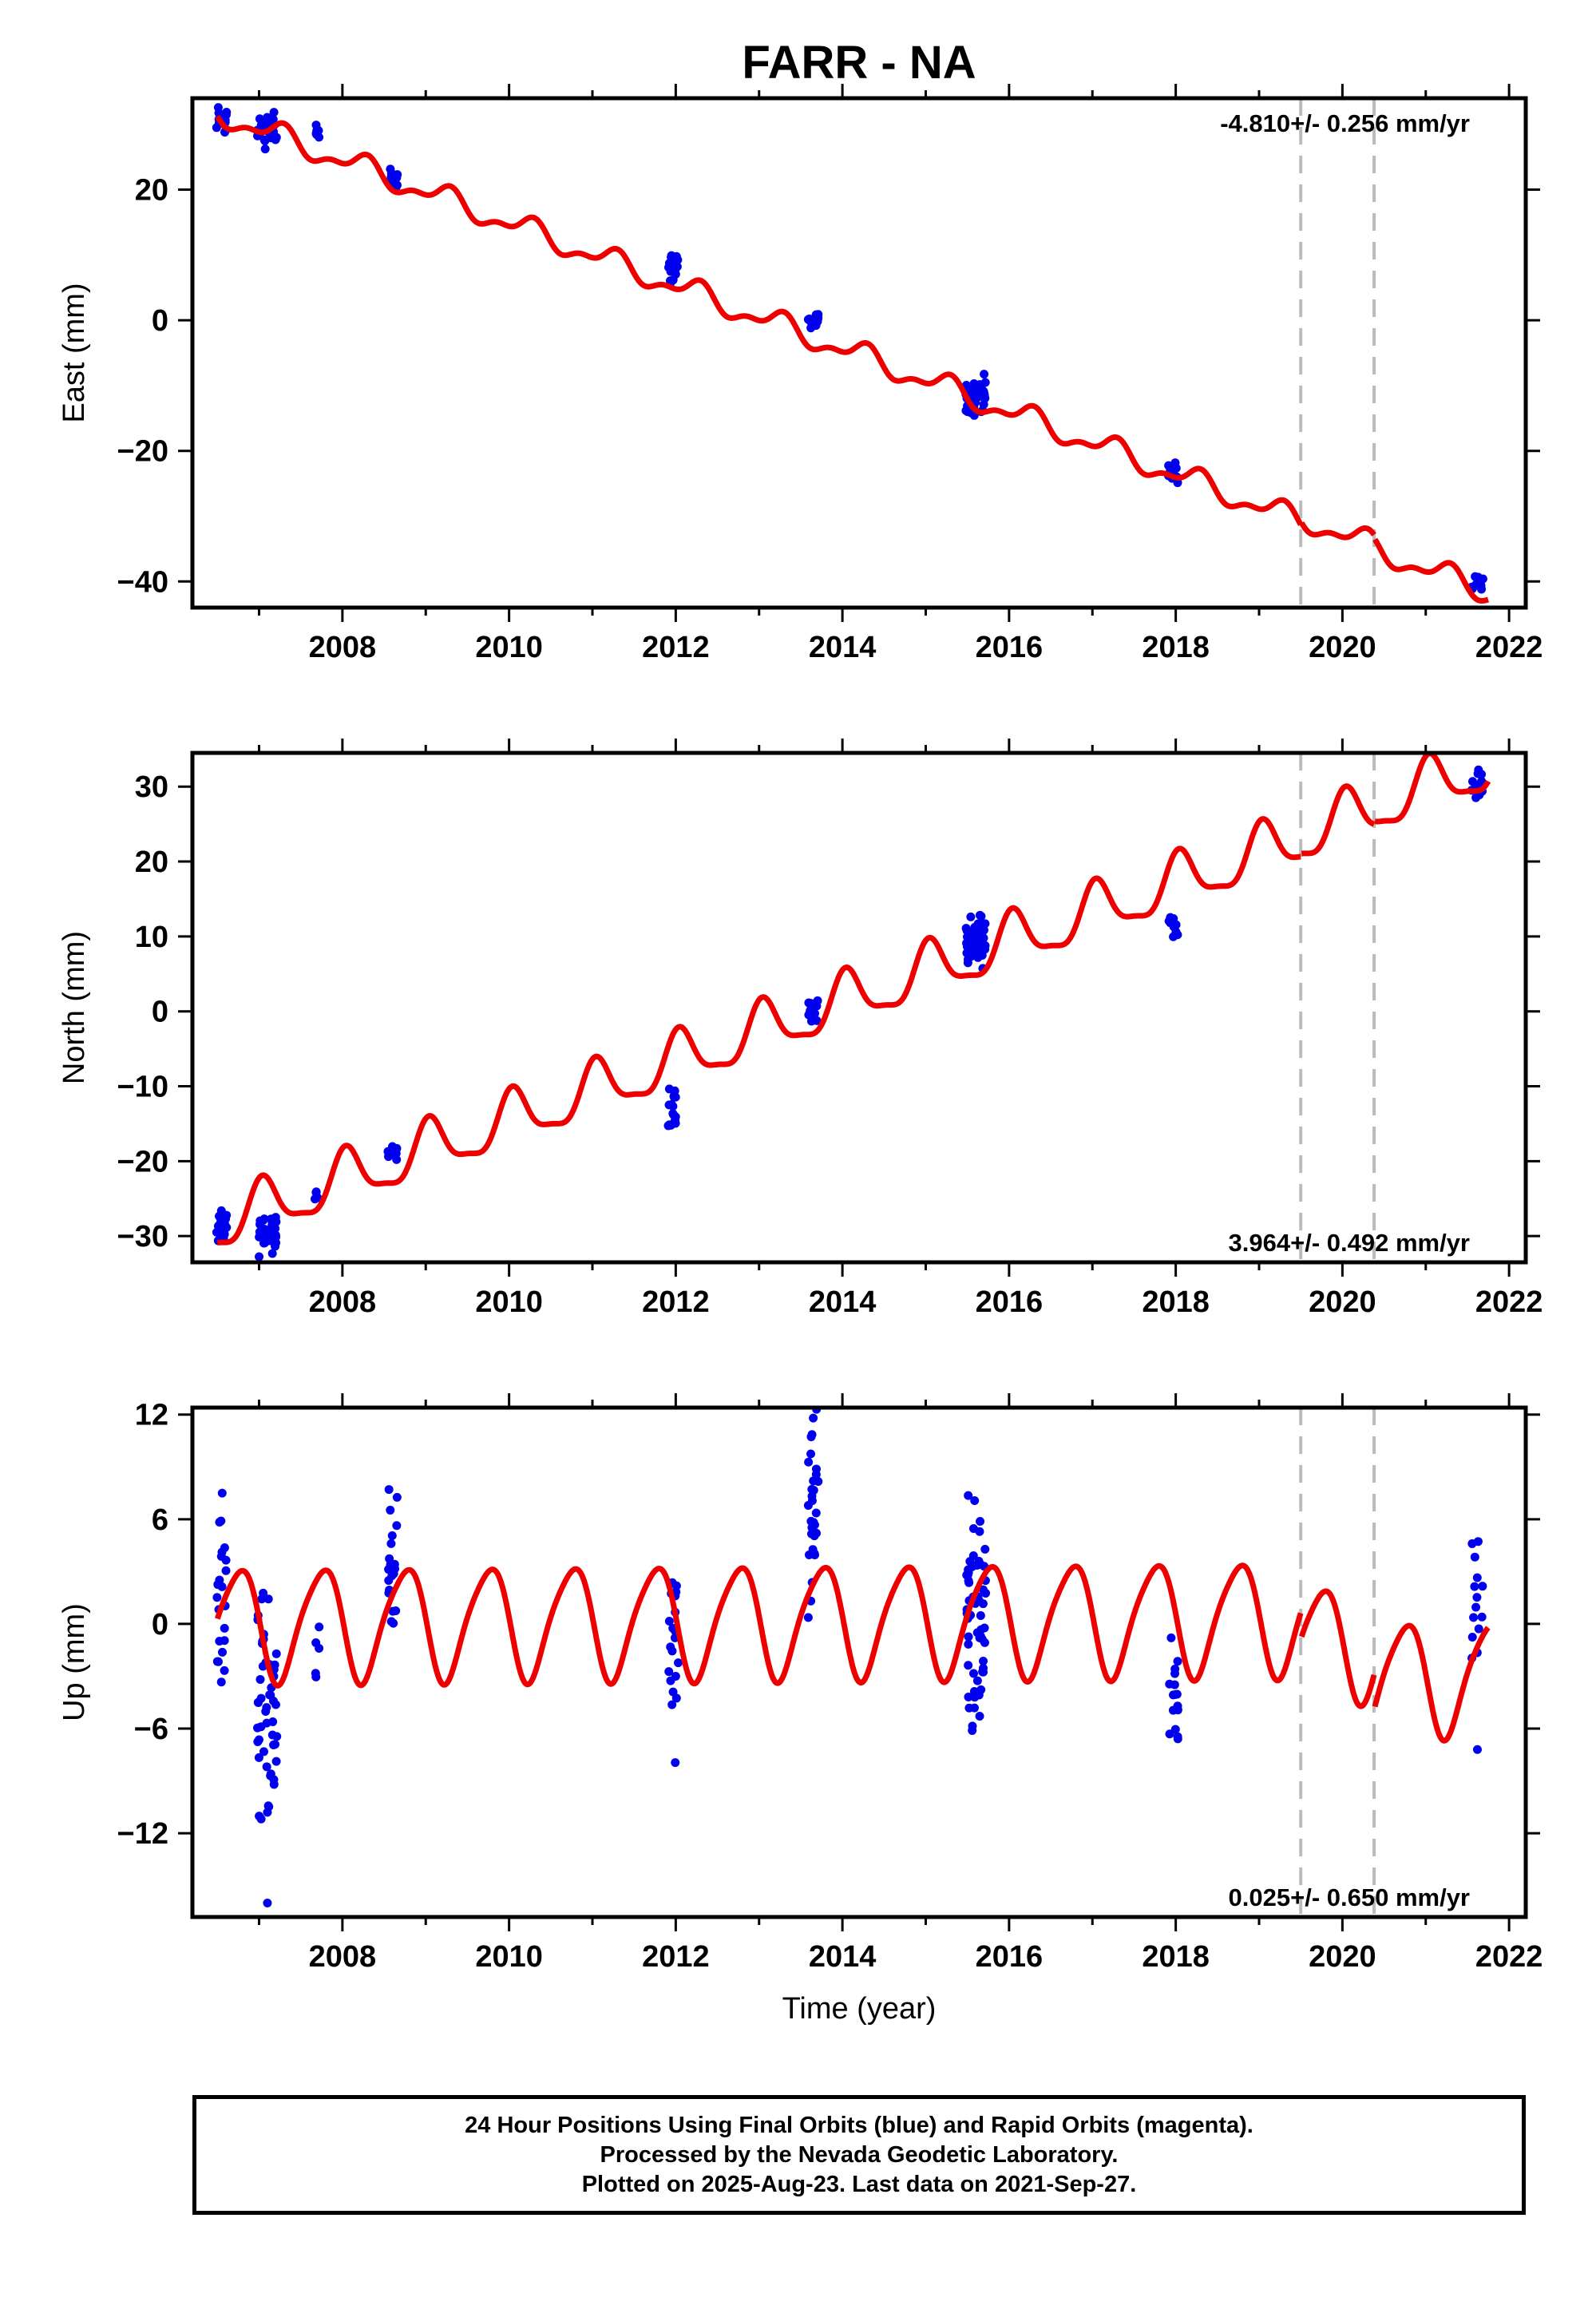 This screenshot has width=1596, height=2317. What do you see at coordinates (676, 1302) in the screenshot?
I see `x-tick-label: 2012` at bounding box center [676, 1302].